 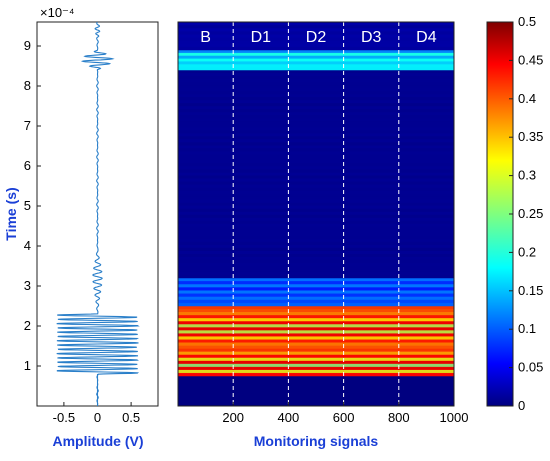 What do you see at coordinates (426, 37) in the screenshot?
I see `segment-label: D4` at bounding box center [426, 37].